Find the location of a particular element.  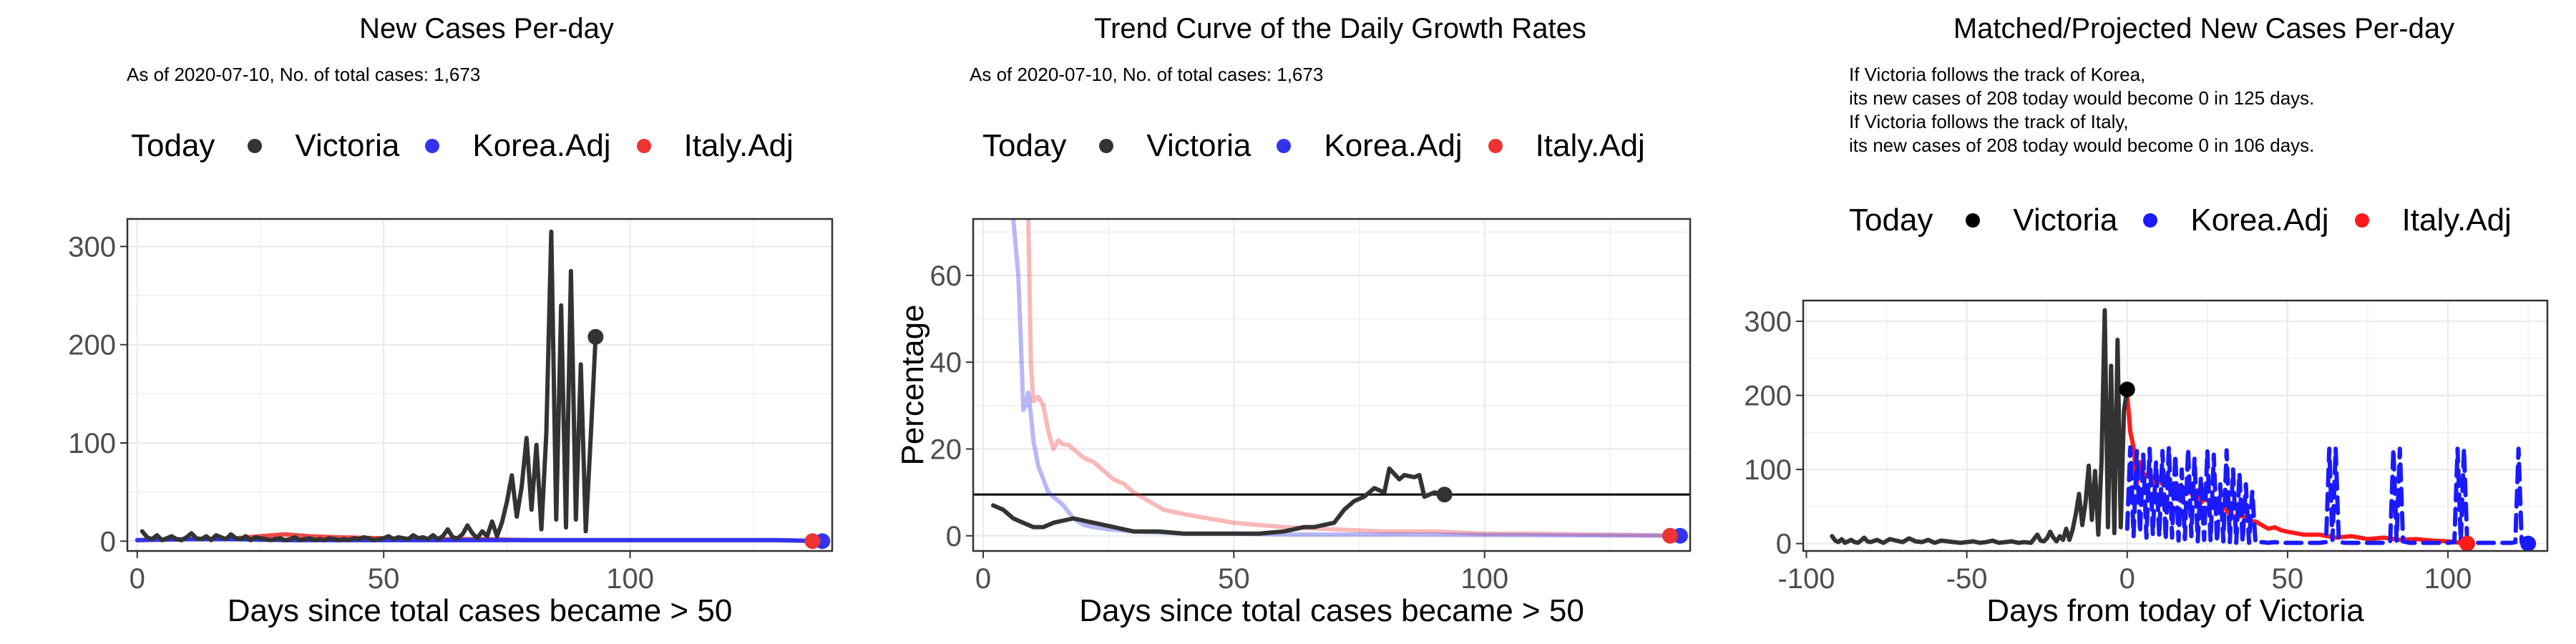

projection-note-line: If Victoria follows the track of Korea, is located at coordinates (1997, 74).